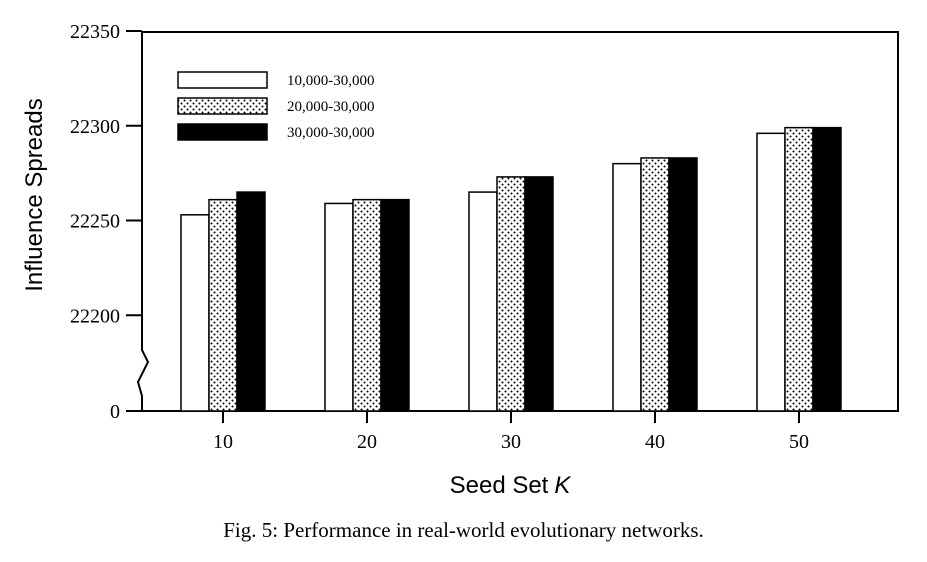 This screenshot has width=927, height=562. I want to click on y-axis-line-with-break, so click(143, 221).